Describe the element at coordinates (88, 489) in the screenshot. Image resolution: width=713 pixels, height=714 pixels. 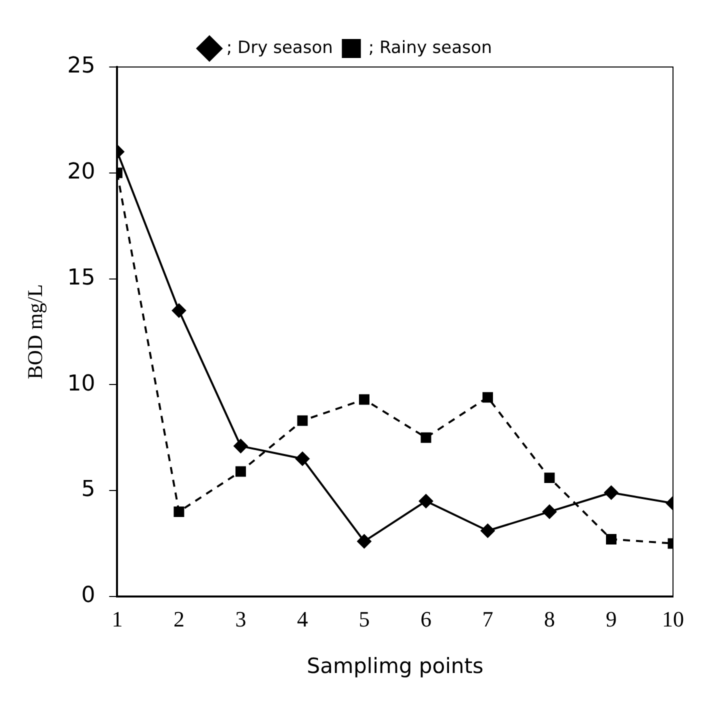
I see `y-tick-label: 5` at that location.